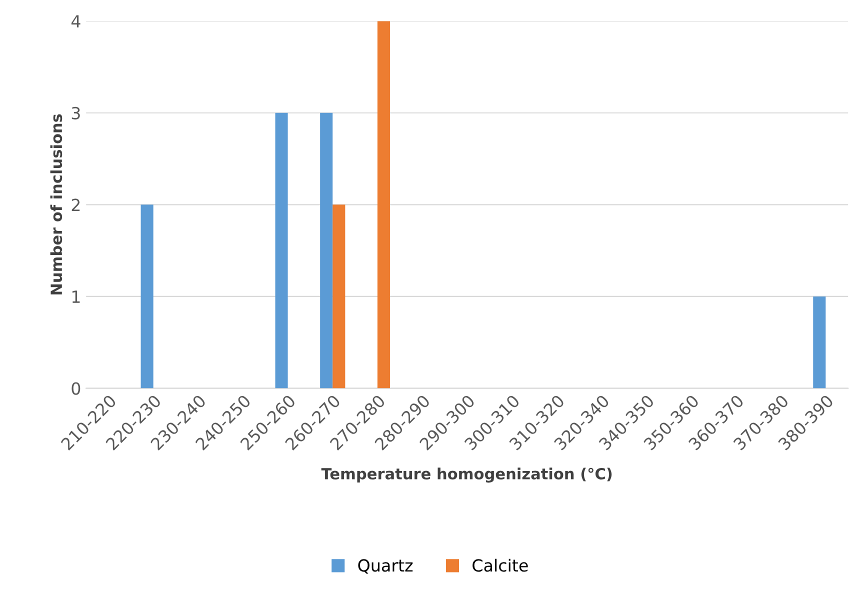 The image size is (861, 602). What do you see at coordinates (75, 21) in the screenshot?
I see `y-tick-label: 4` at bounding box center [75, 21].